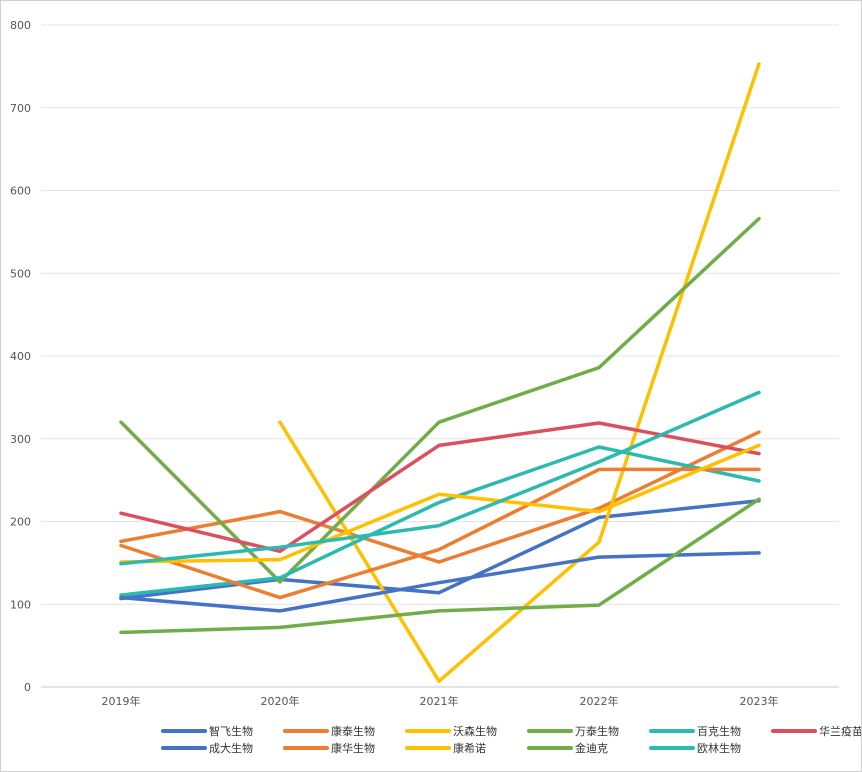  Describe the element at coordinates (353, 748) in the screenshot. I see `legend-label: 康华生物` at that location.